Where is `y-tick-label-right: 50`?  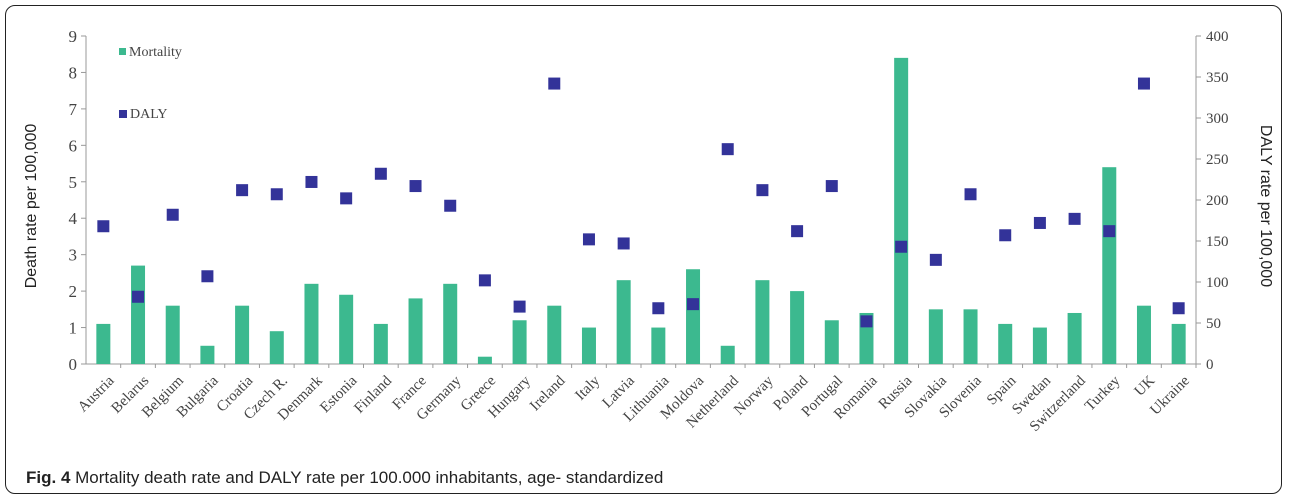 y-tick-label-right: 50 is located at coordinates (1213, 324).